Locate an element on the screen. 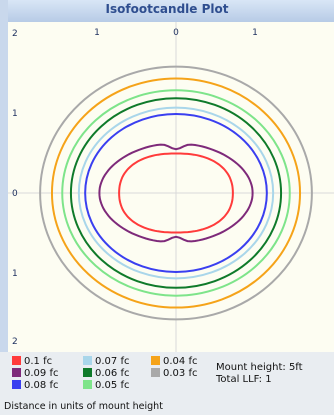 Image resolution: width=334 pixels, height=415 pixels. legend-entry: 0.1 fc is located at coordinates (32, 362).